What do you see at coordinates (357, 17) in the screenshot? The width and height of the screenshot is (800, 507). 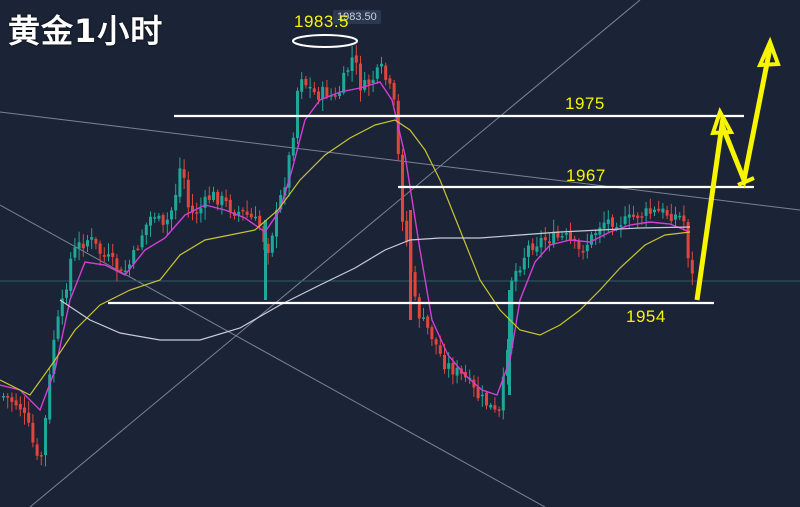 I see `price-readout-tag: 1983.50` at bounding box center [357, 17].